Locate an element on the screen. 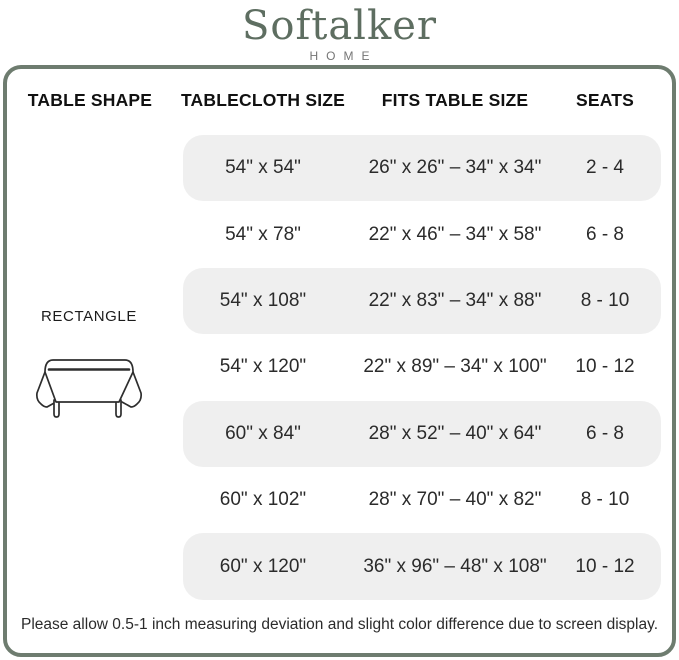 Image resolution: width=679 pixels, height=660 pixels. table-row: 60" x 102" 28" x 70" – 40" x 82" 8 - 10 is located at coordinates (422, 500).